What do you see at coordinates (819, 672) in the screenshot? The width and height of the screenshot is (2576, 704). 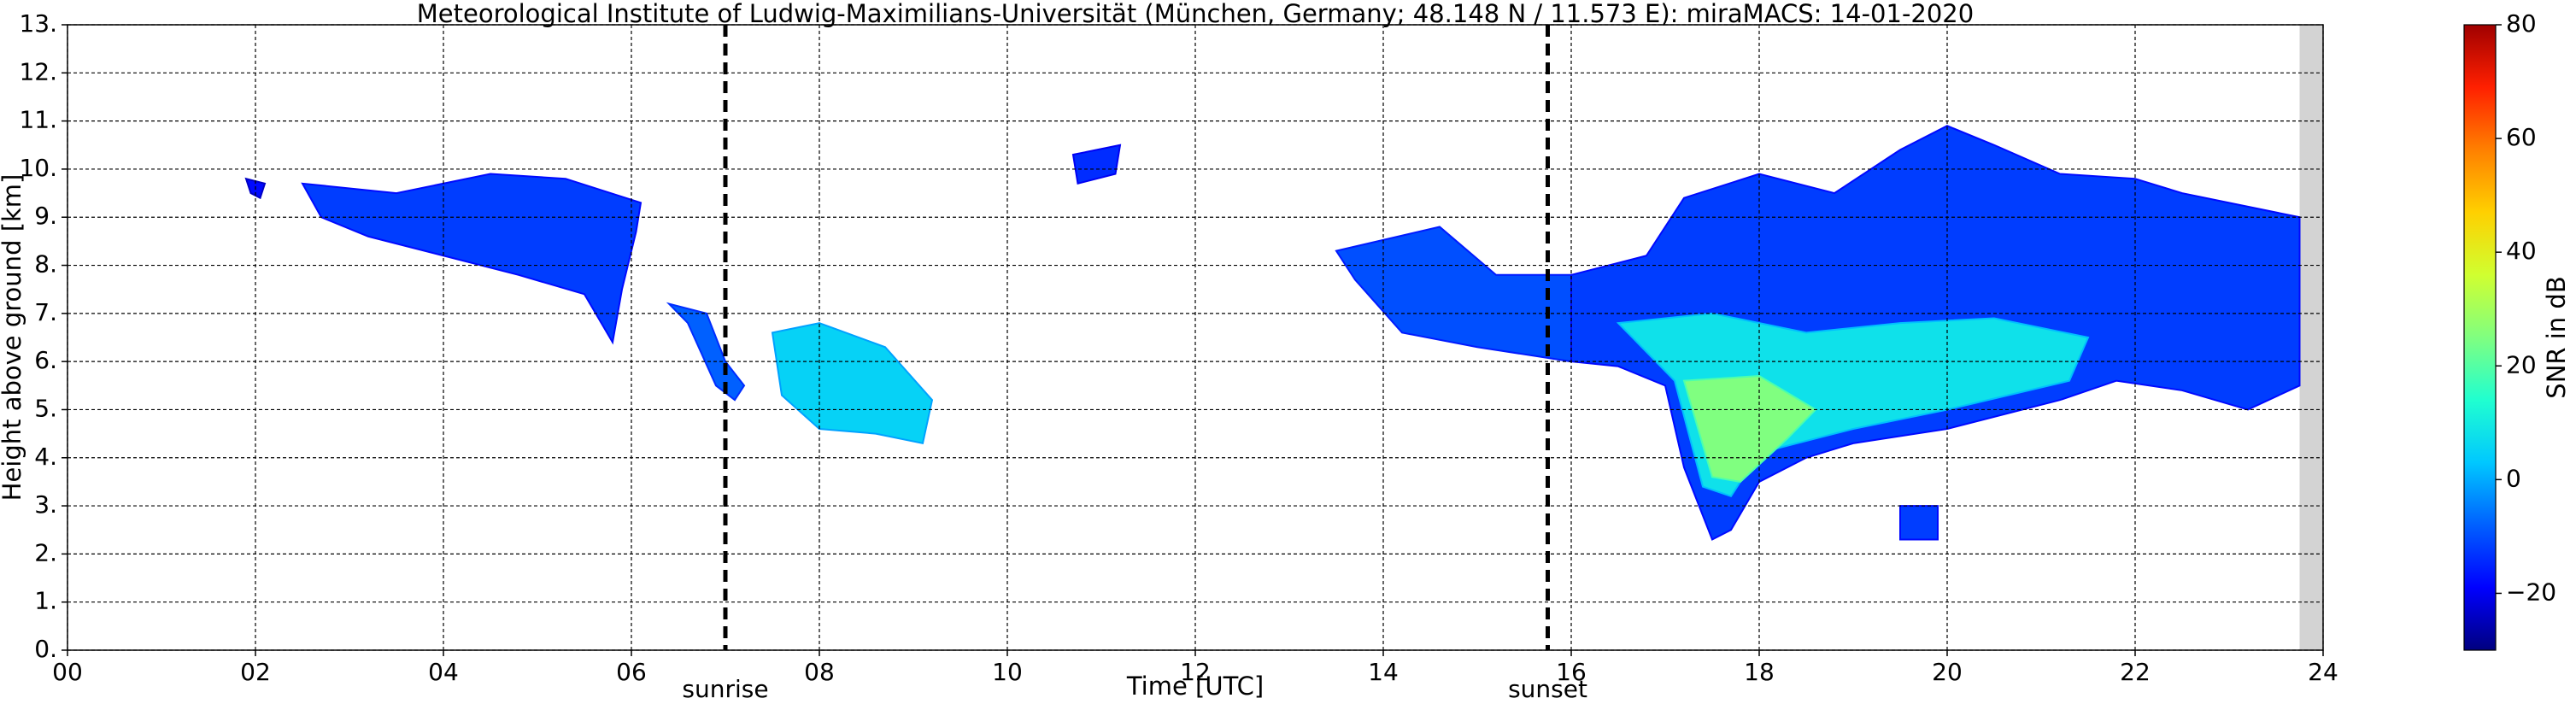 I see `x-tick-label: 08` at bounding box center [819, 672].